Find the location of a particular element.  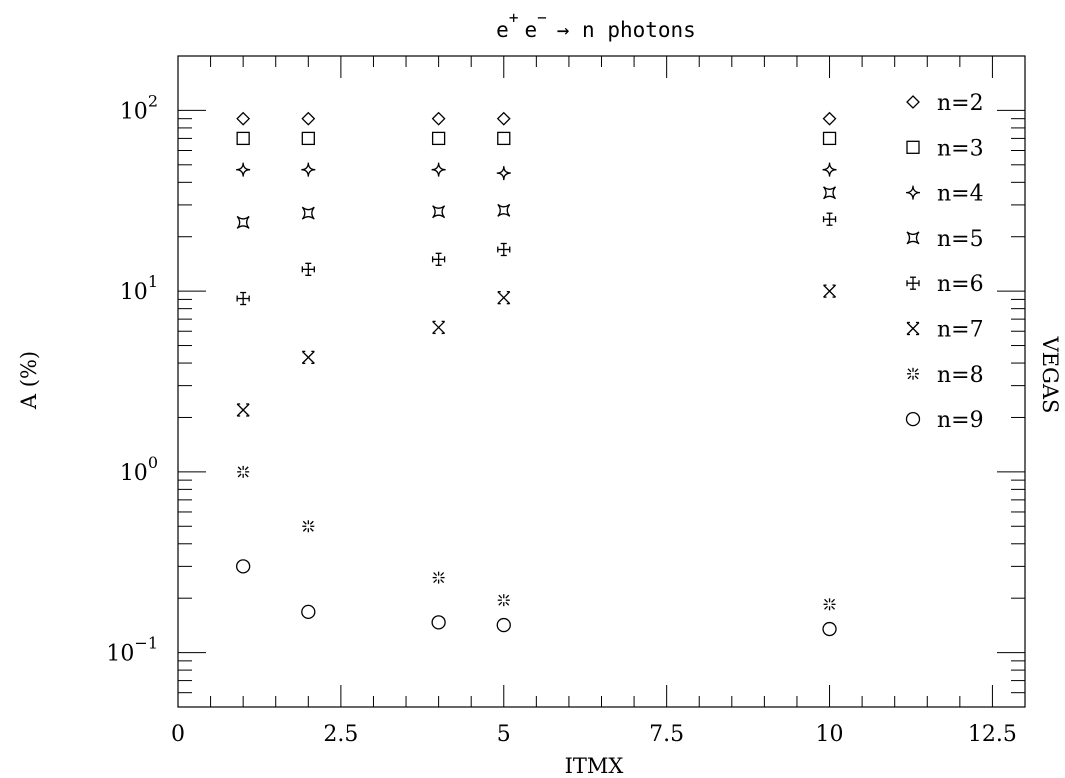

legend-item: n=2 is located at coordinates (945, 103).